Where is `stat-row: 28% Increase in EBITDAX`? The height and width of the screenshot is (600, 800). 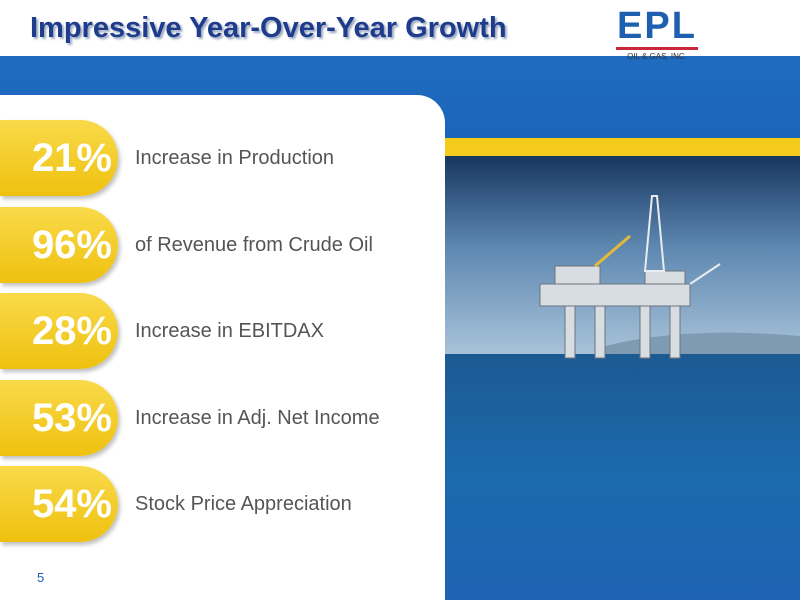
stat-row: 28% Increase in EBITDAX is located at coordinates (222, 331).